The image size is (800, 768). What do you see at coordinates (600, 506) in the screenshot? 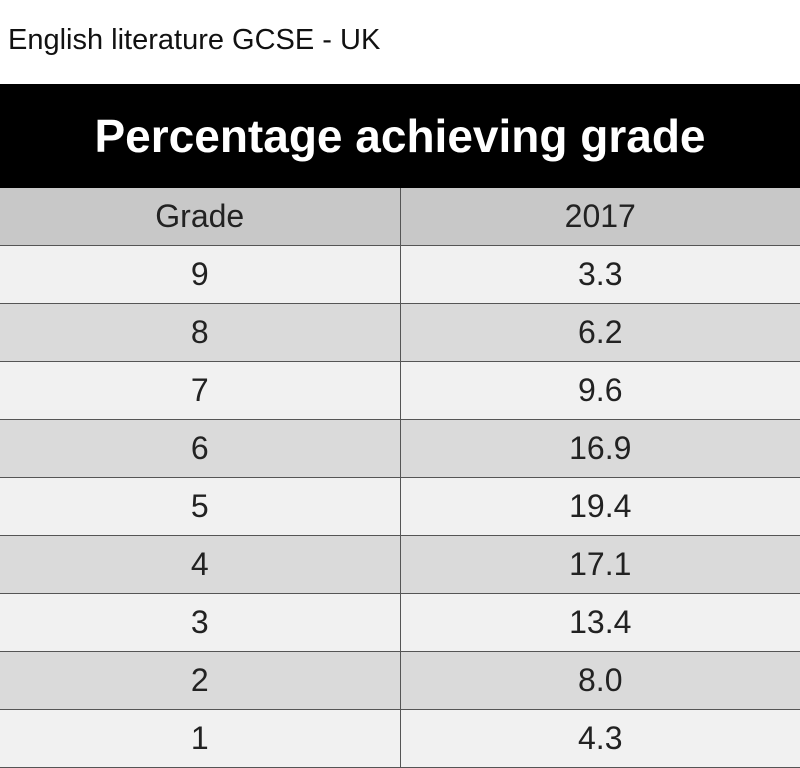
I see `table-cell: 19.4` at bounding box center [600, 506].